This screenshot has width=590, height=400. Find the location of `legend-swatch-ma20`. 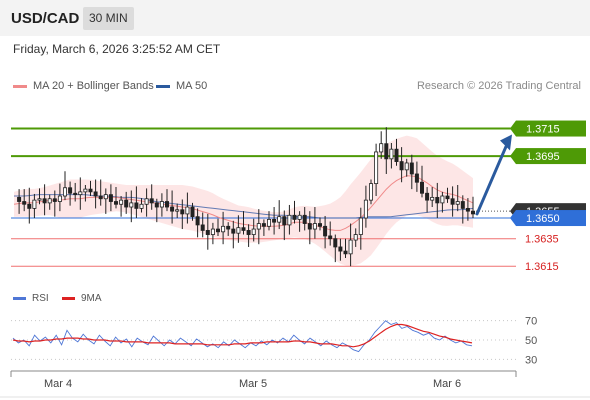

legend-swatch-ma20 is located at coordinates (20, 86).